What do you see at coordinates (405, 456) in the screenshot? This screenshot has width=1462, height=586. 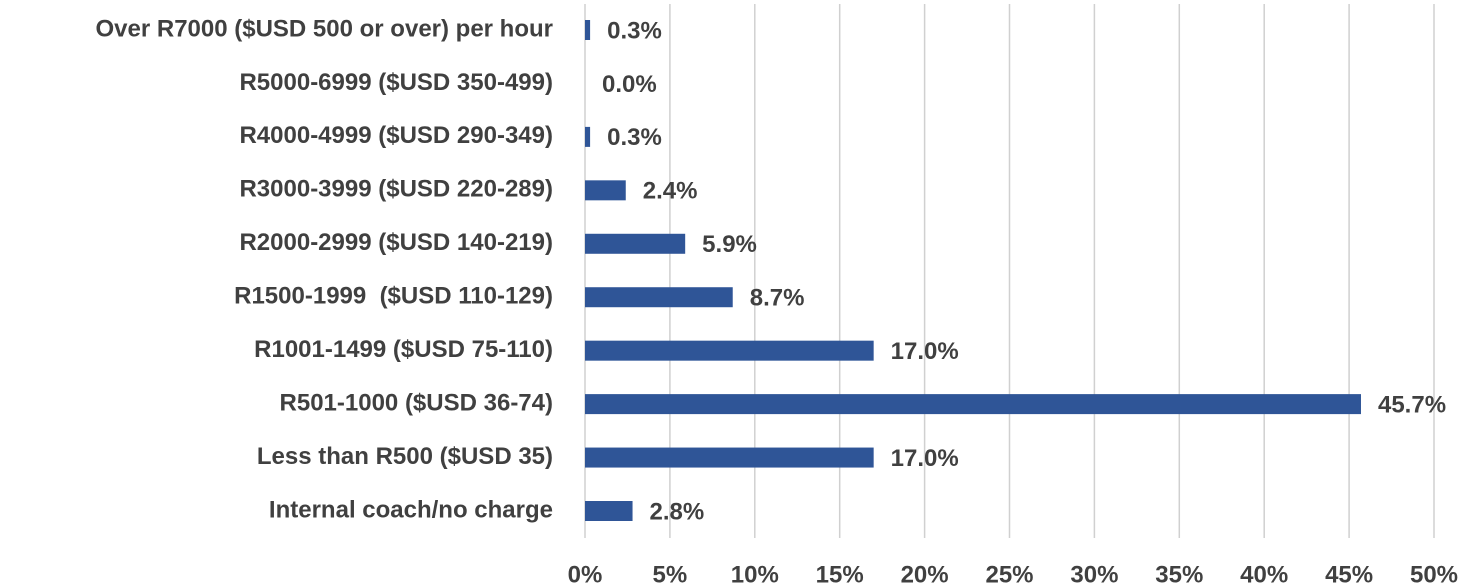 I see `y-tick-label: Less than R500 ($USD 35)` at bounding box center [405, 456].